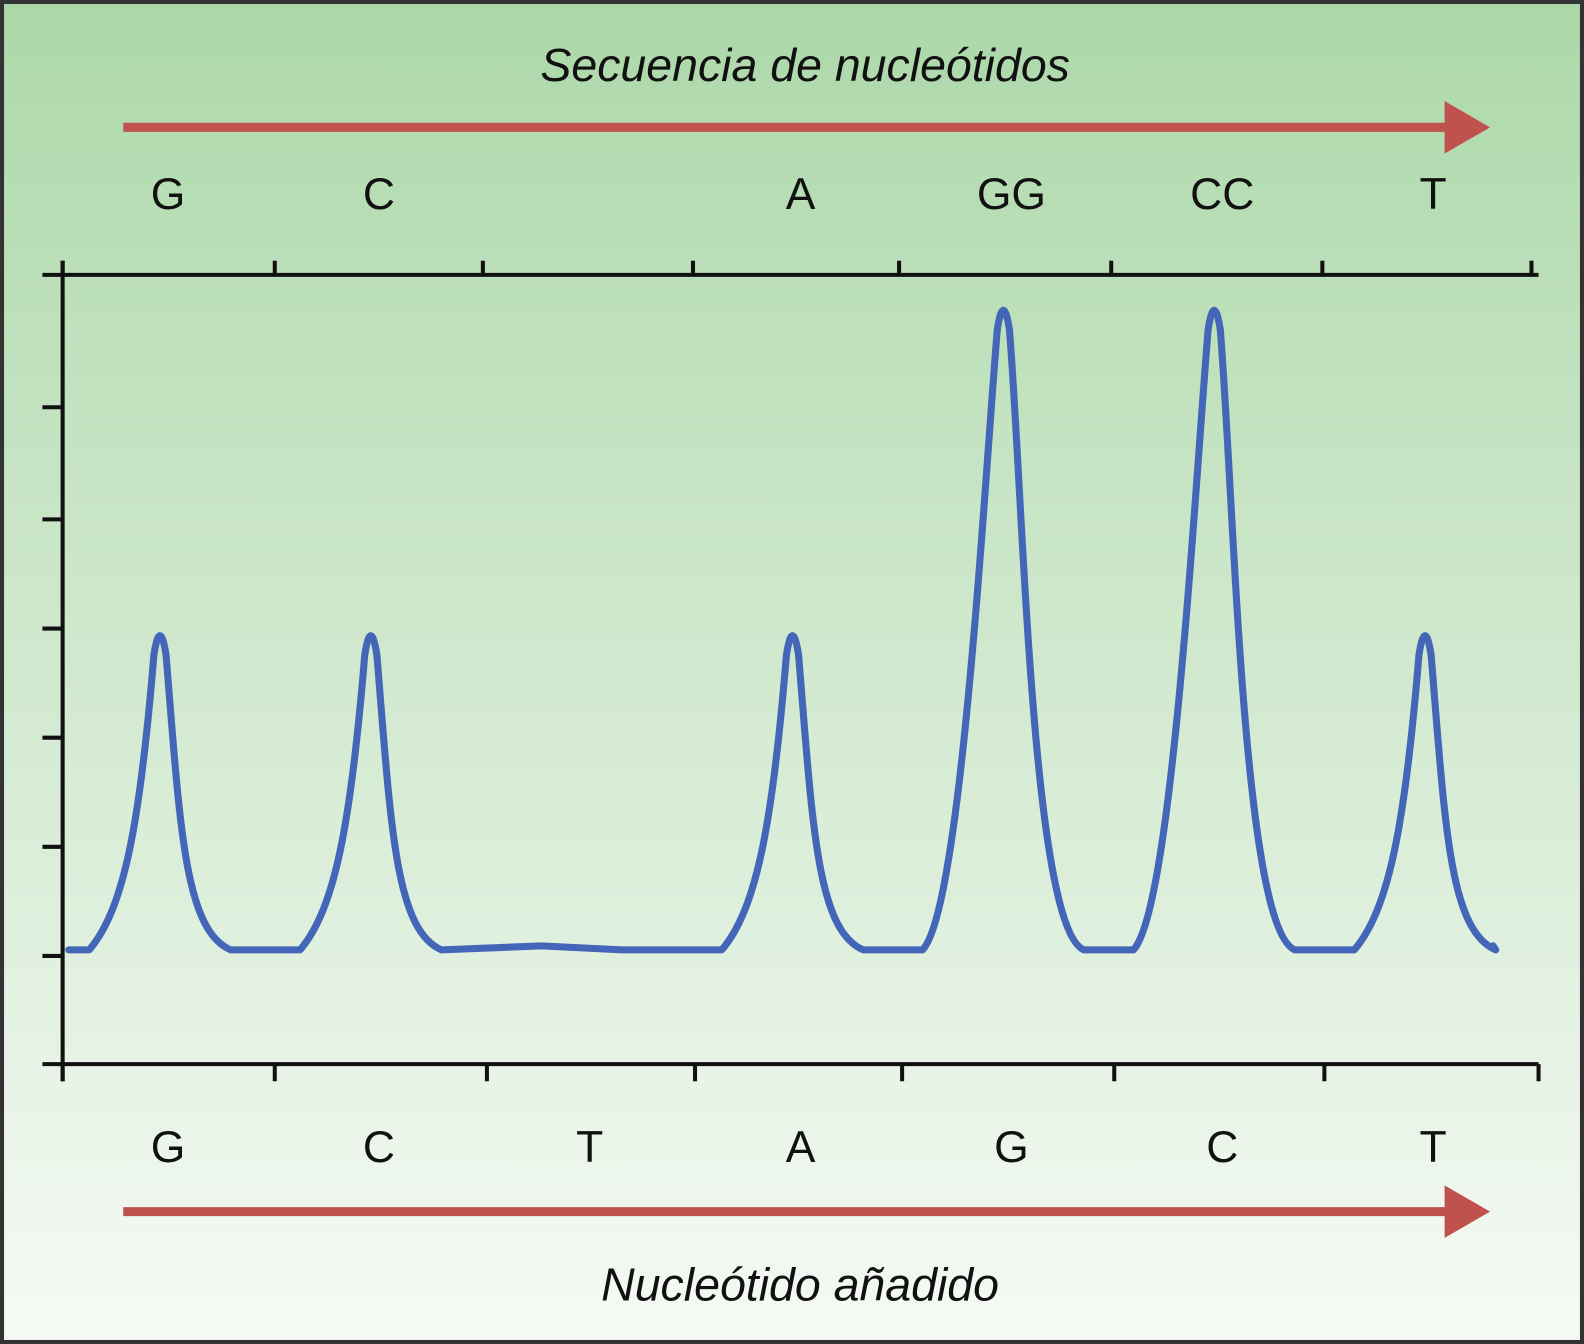  I want to click on sequence-label: T, so click(1433, 194).